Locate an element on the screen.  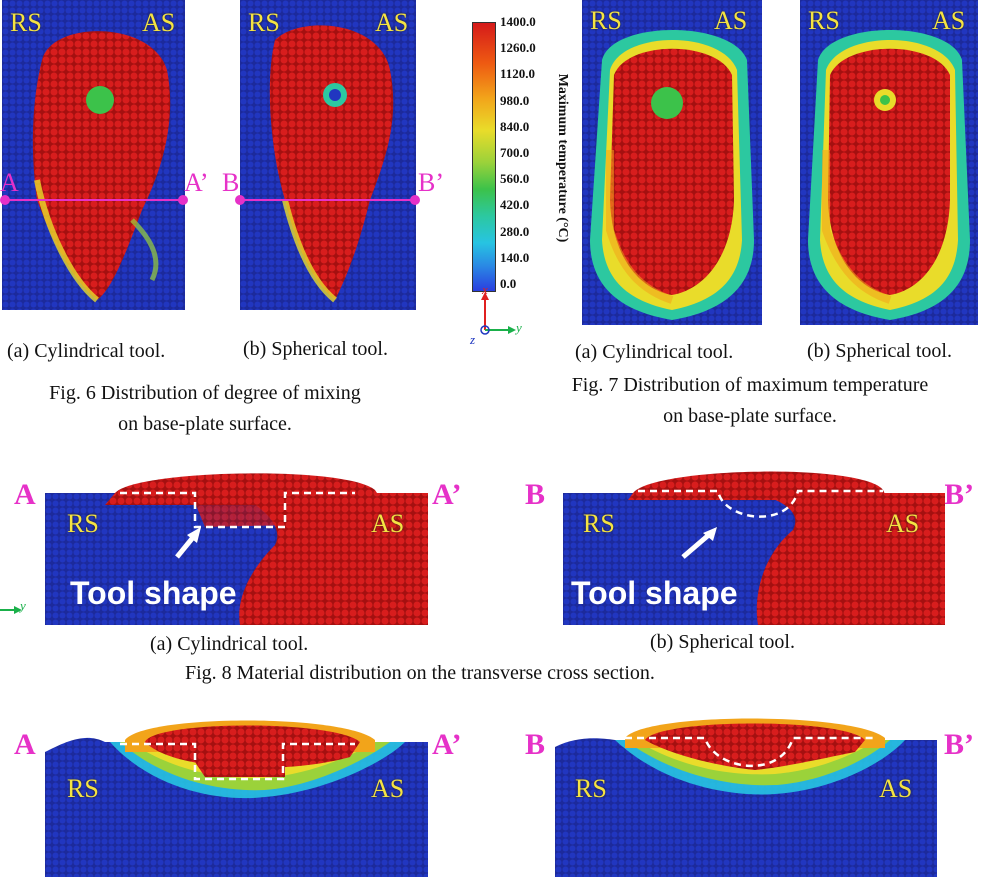
colorbar-tick-label: 840.0 is located at coordinates (515, 126).